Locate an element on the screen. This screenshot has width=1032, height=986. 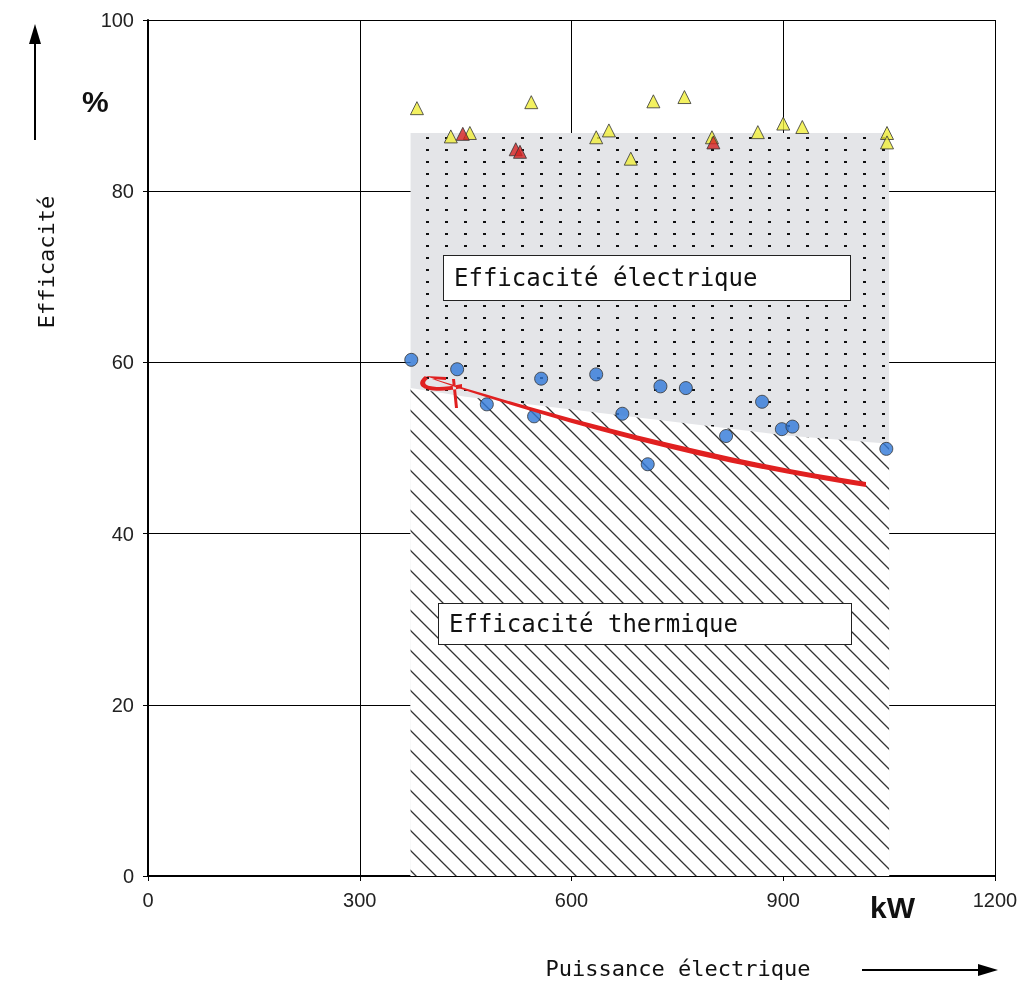
y-axis-title: Efficacité is located at coordinates (46, 262).